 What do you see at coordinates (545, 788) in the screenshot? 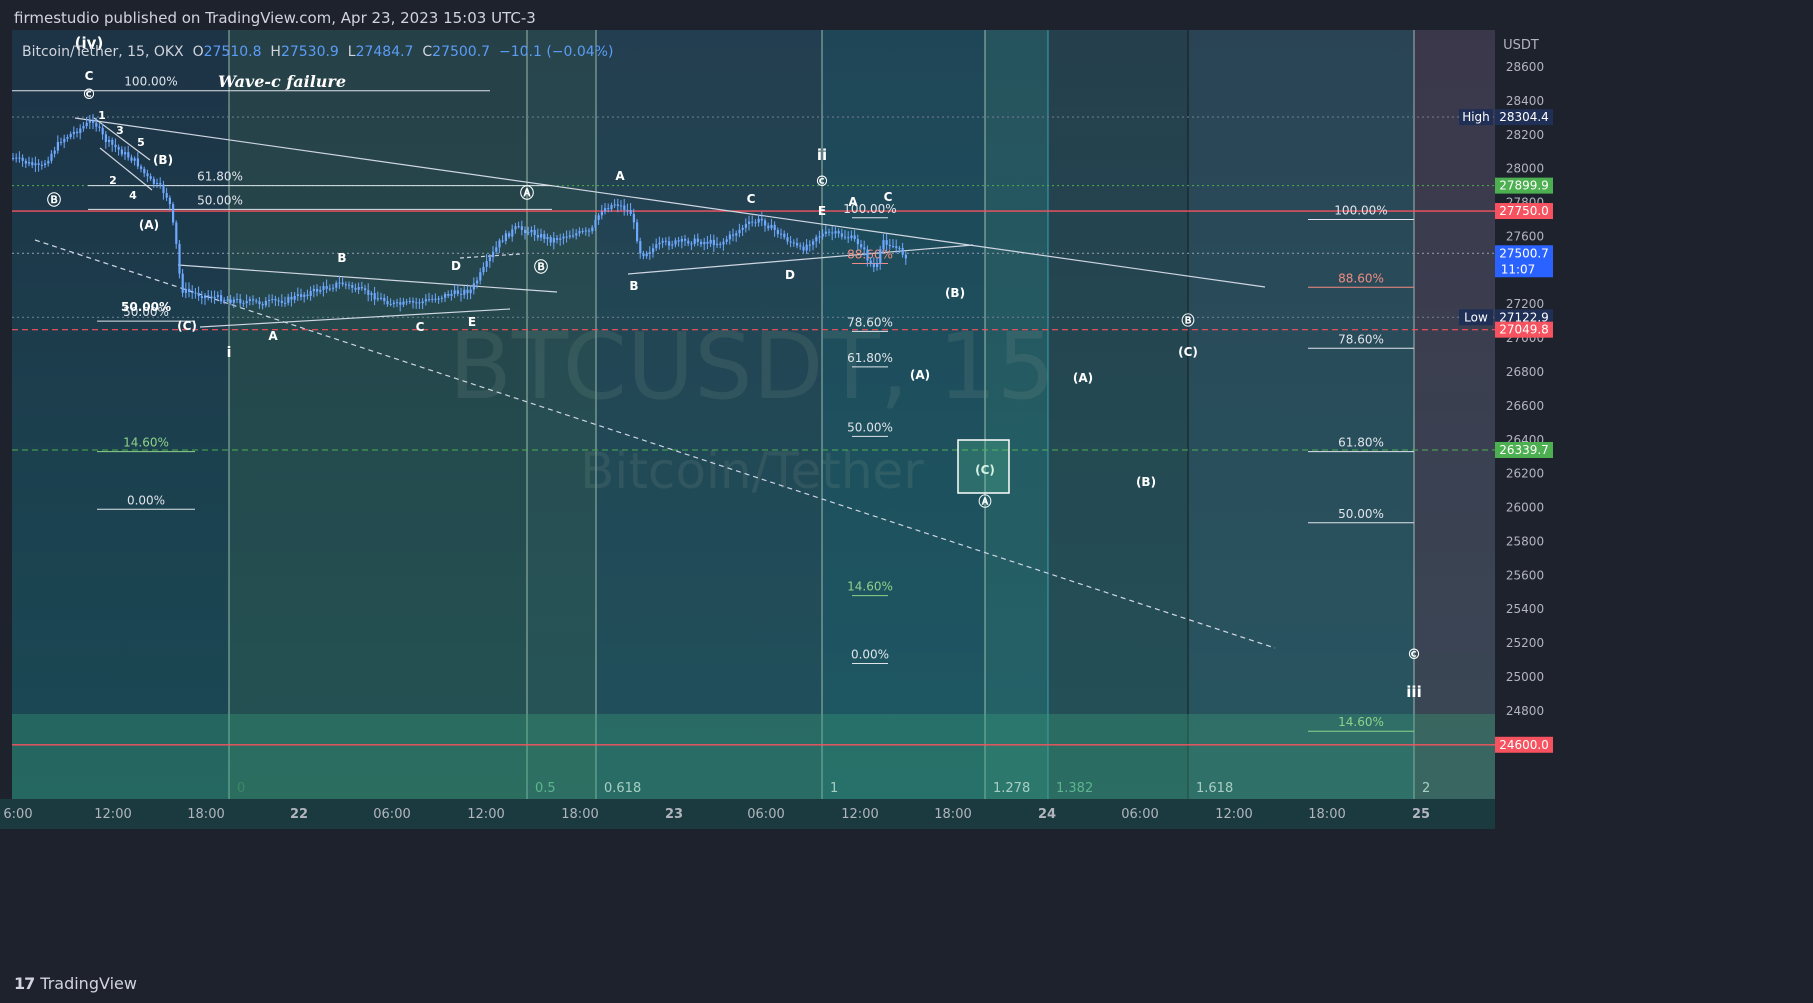
I see `fib-time-label: 0.5` at bounding box center [545, 788].